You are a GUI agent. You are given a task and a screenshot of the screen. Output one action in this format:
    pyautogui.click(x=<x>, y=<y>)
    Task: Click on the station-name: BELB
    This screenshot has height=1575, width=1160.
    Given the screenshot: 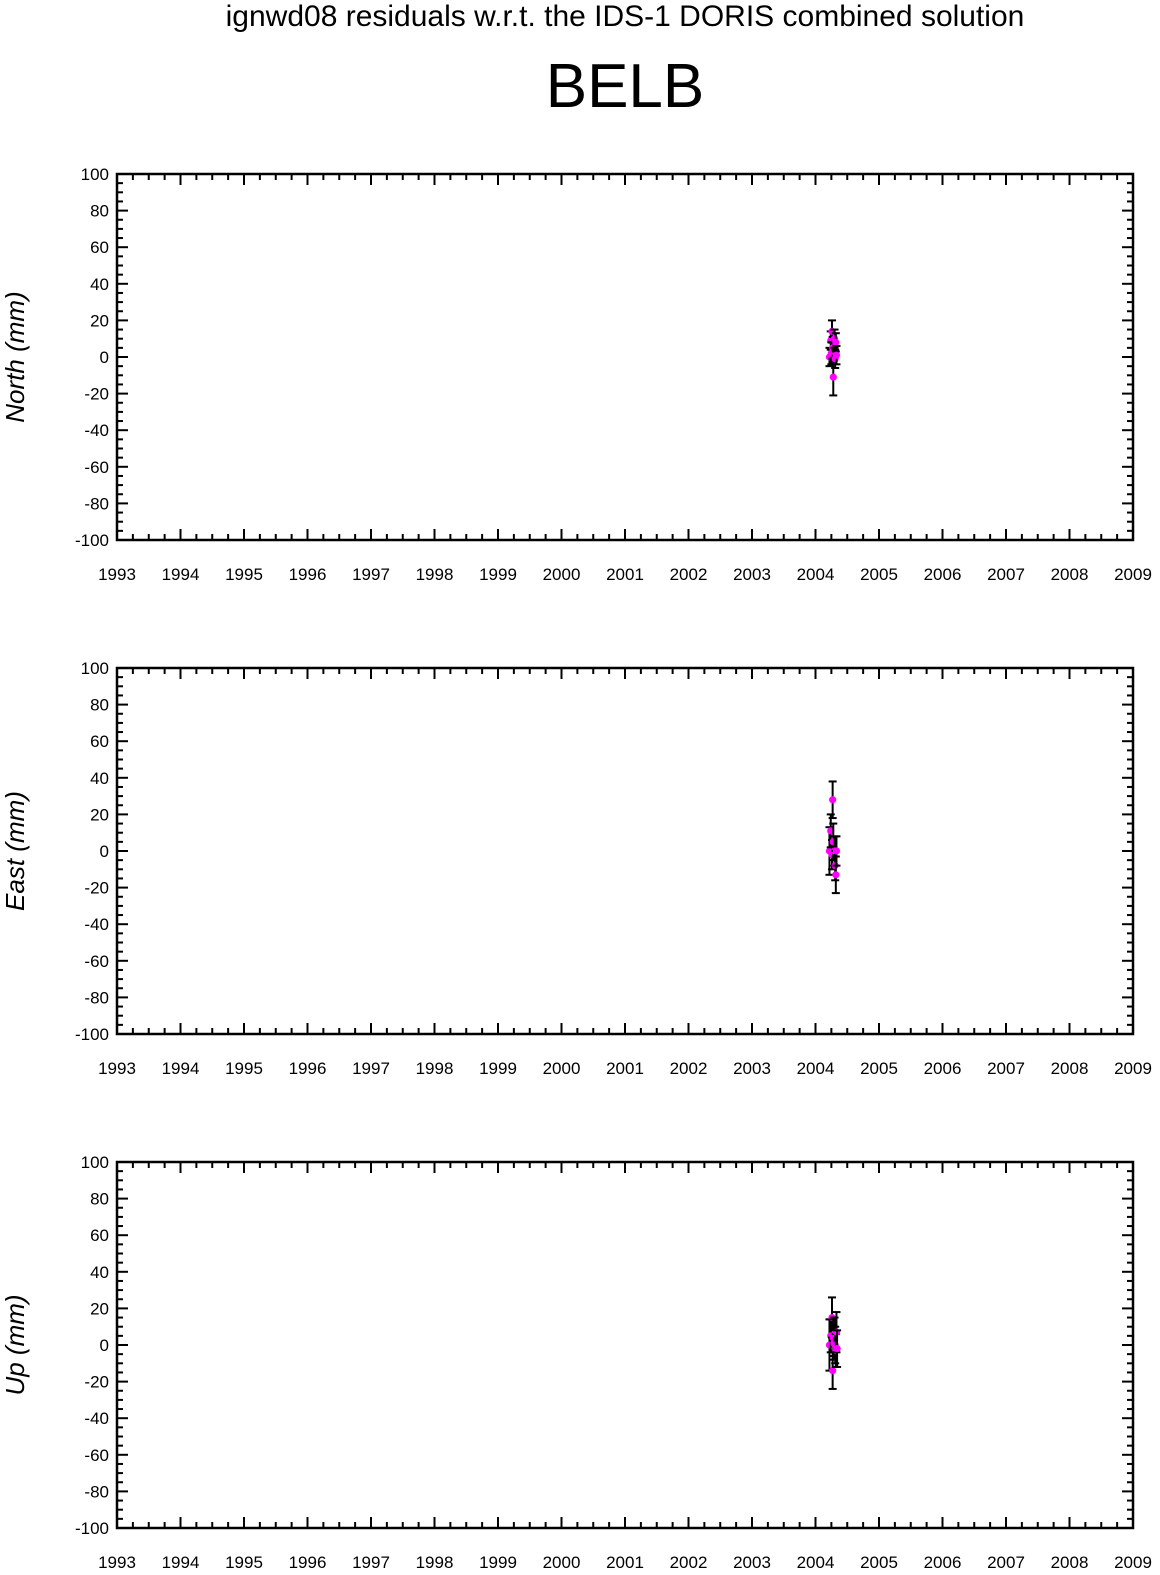 What is the action you would take?
    pyautogui.click(x=625, y=86)
    